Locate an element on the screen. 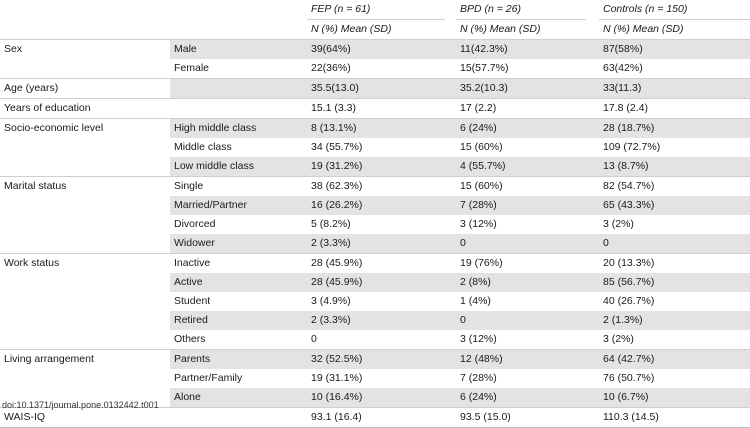  table-row: Sex Male 39(64%) 11(42.3%) 87(58%) is located at coordinates (375, 49).